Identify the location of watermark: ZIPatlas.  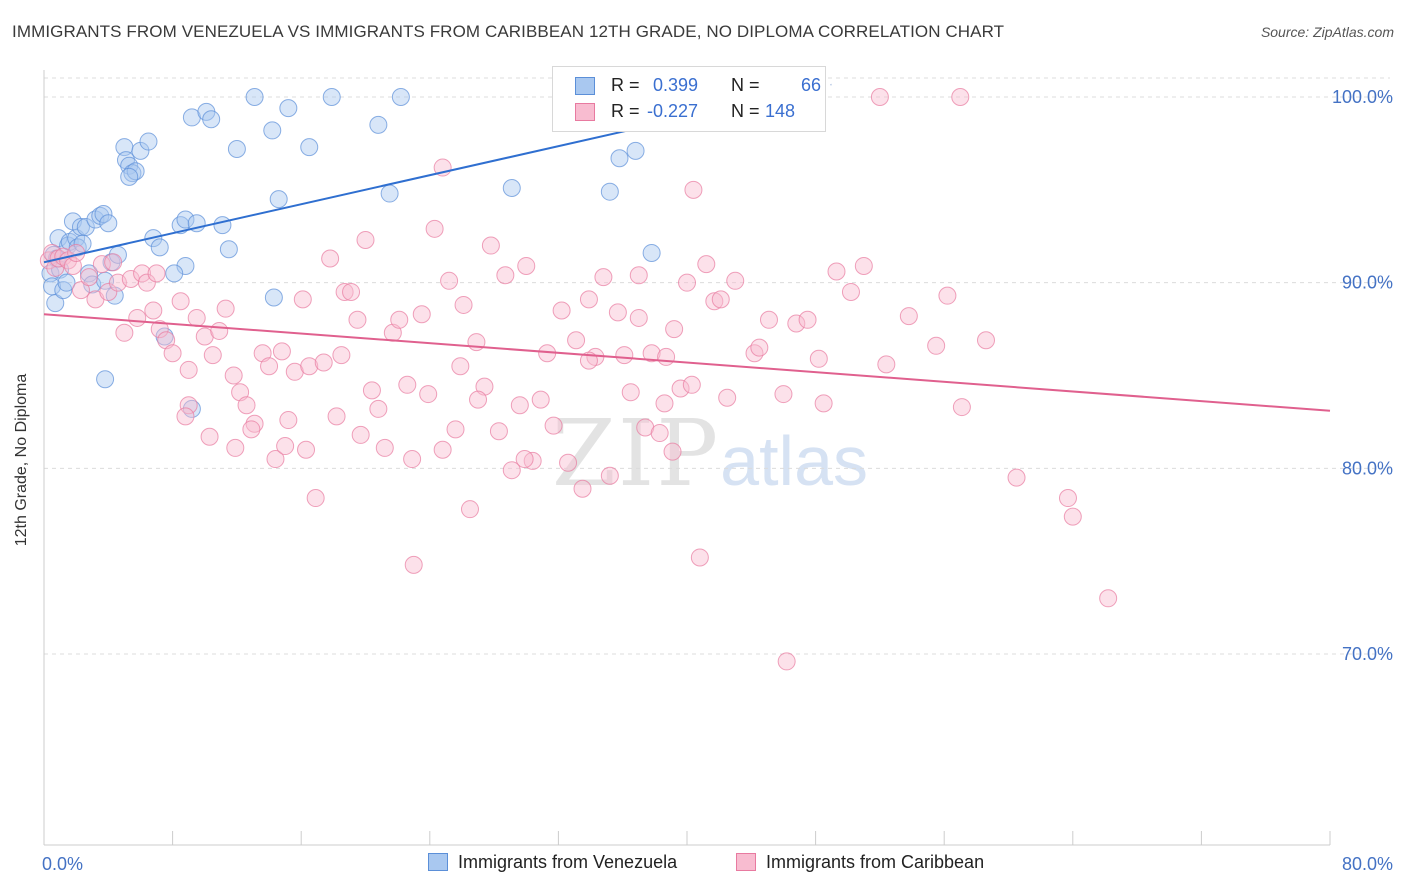
(710, 453).